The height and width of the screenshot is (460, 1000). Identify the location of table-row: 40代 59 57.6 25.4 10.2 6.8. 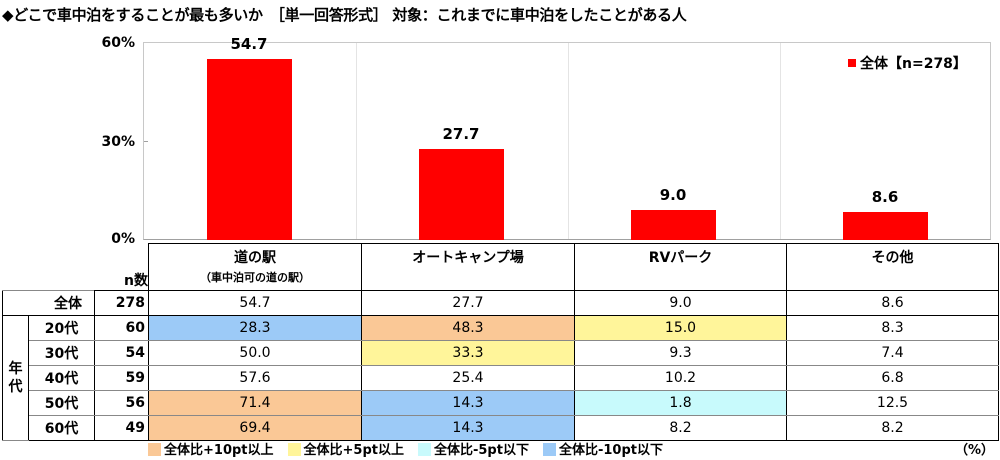
(501, 378).